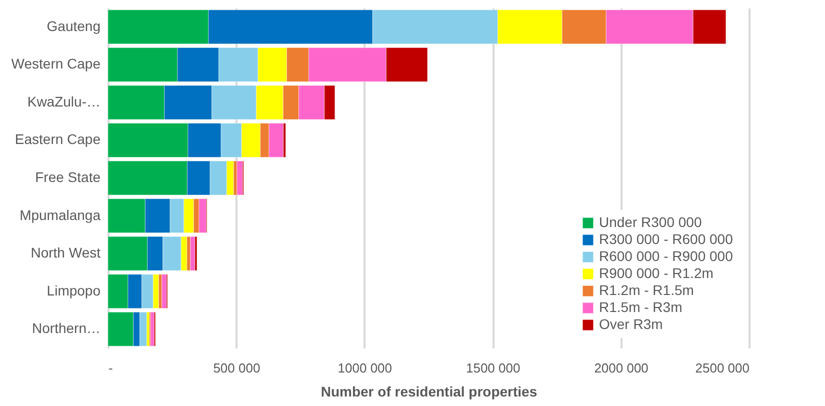 The image size is (825, 406). What do you see at coordinates (666, 239) in the screenshot?
I see `legend-label: R300 000 - R600 000` at bounding box center [666, 239].